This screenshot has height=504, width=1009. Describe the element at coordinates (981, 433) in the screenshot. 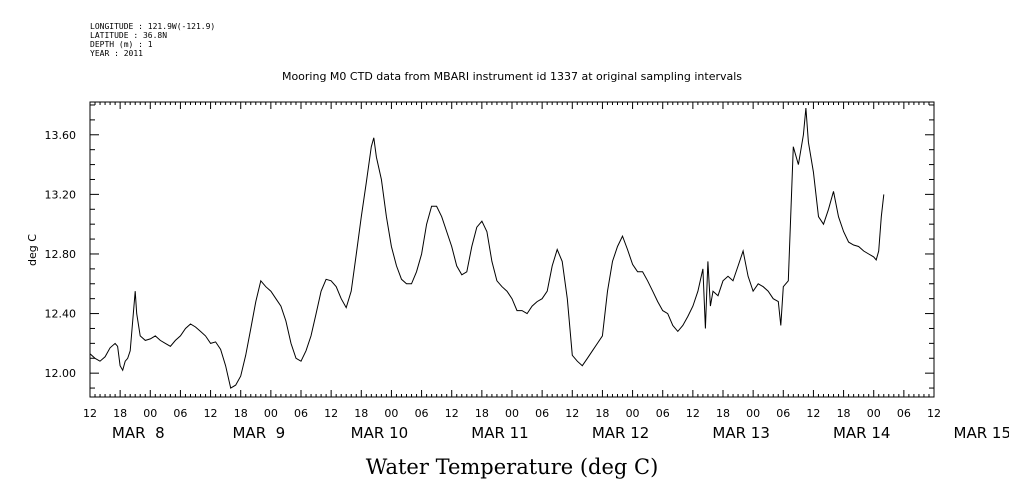

I see `x-day-label: MAR 15` at that location.